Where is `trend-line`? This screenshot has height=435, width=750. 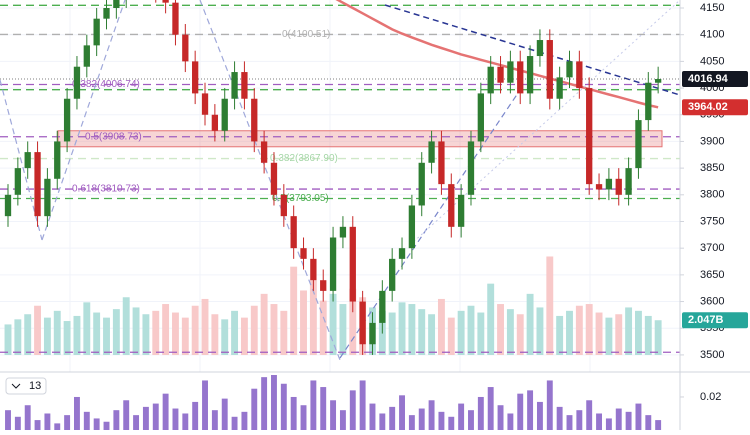 trend-line is located at coordinates (21, 160).